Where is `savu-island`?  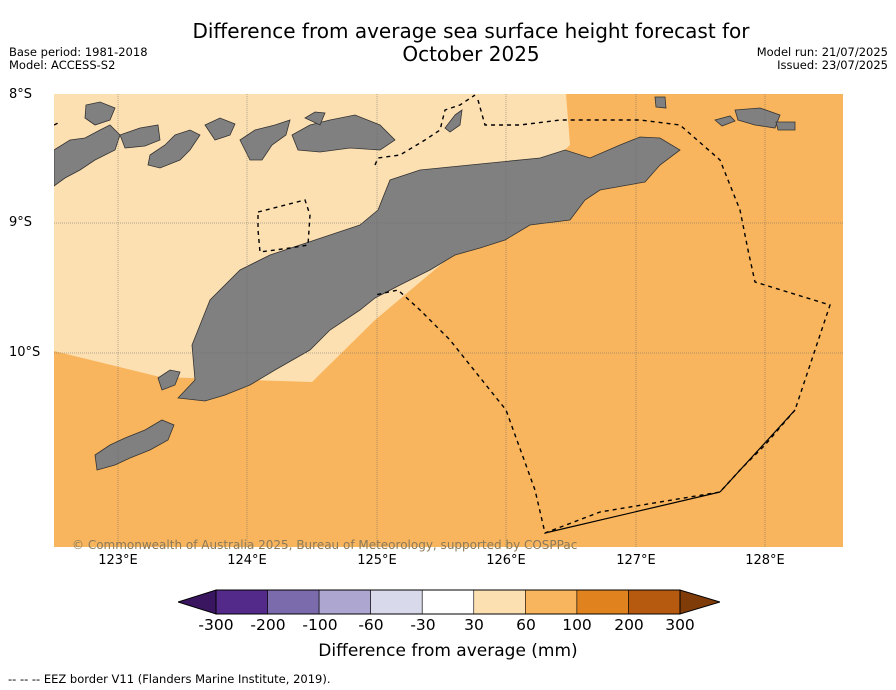
savu-island is located at coordinates (134, 445).